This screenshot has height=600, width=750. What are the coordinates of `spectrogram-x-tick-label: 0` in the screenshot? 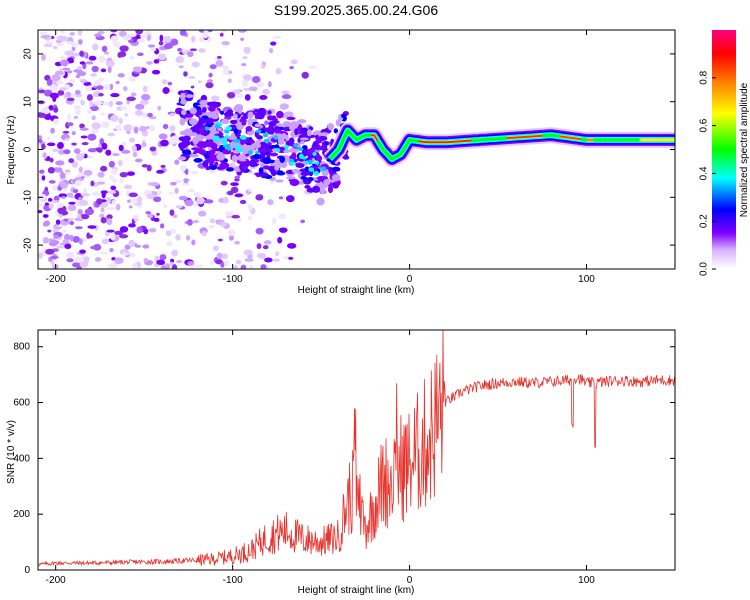 It's located at (410, 279).